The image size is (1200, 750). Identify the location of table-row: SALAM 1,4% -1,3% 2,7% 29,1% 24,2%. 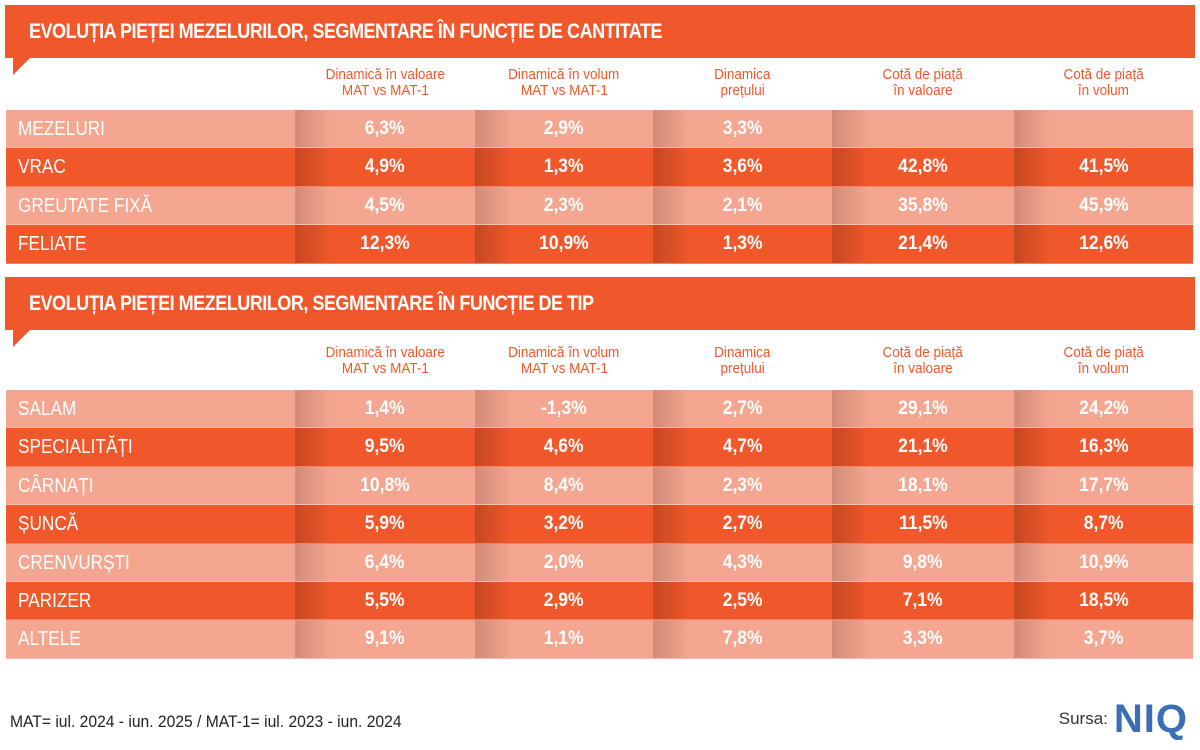
(599, 409).